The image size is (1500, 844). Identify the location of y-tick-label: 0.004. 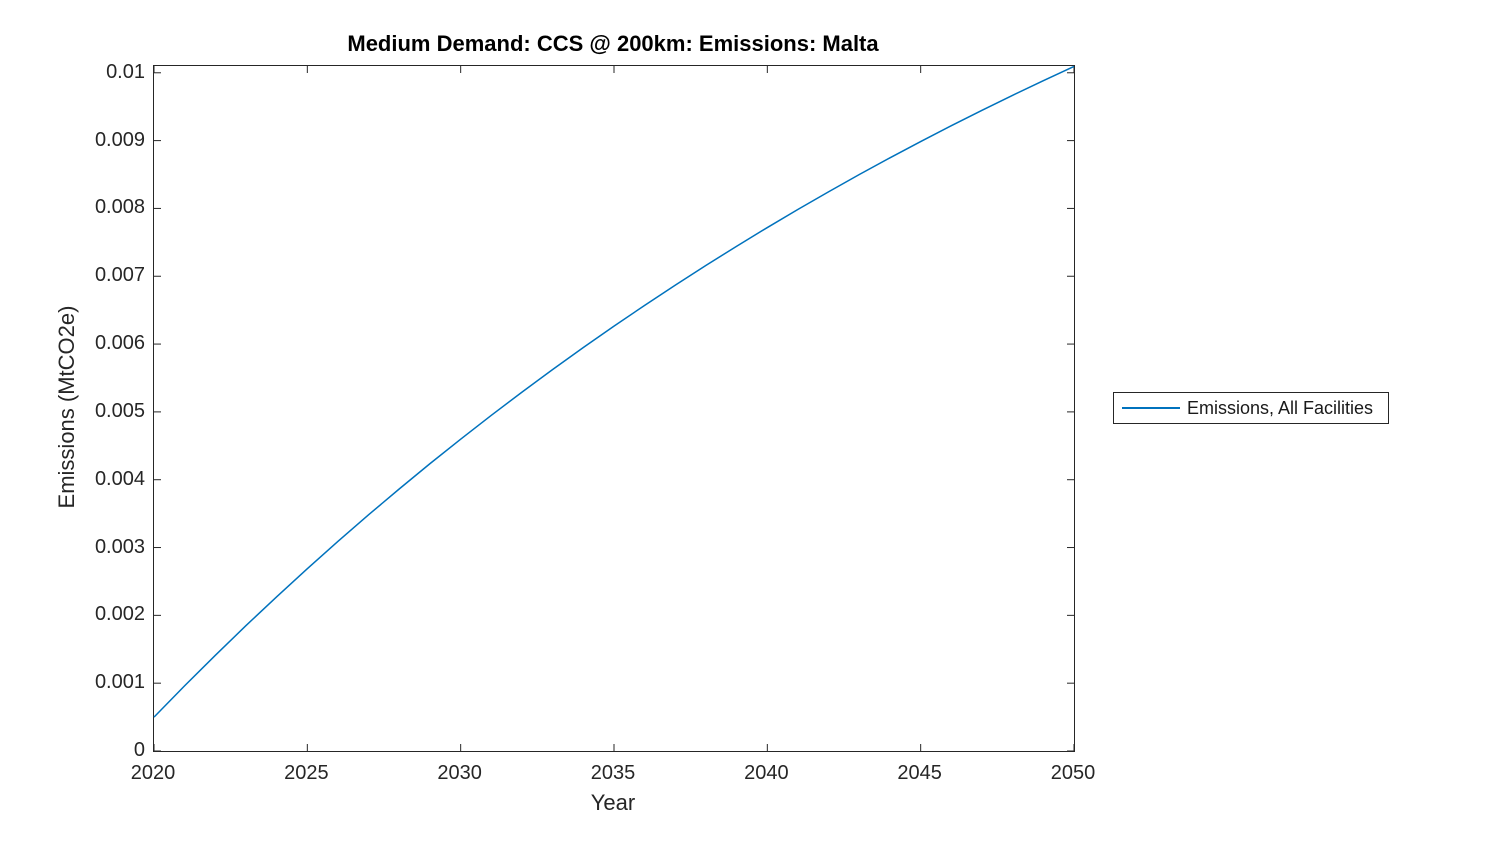
(119, 478).